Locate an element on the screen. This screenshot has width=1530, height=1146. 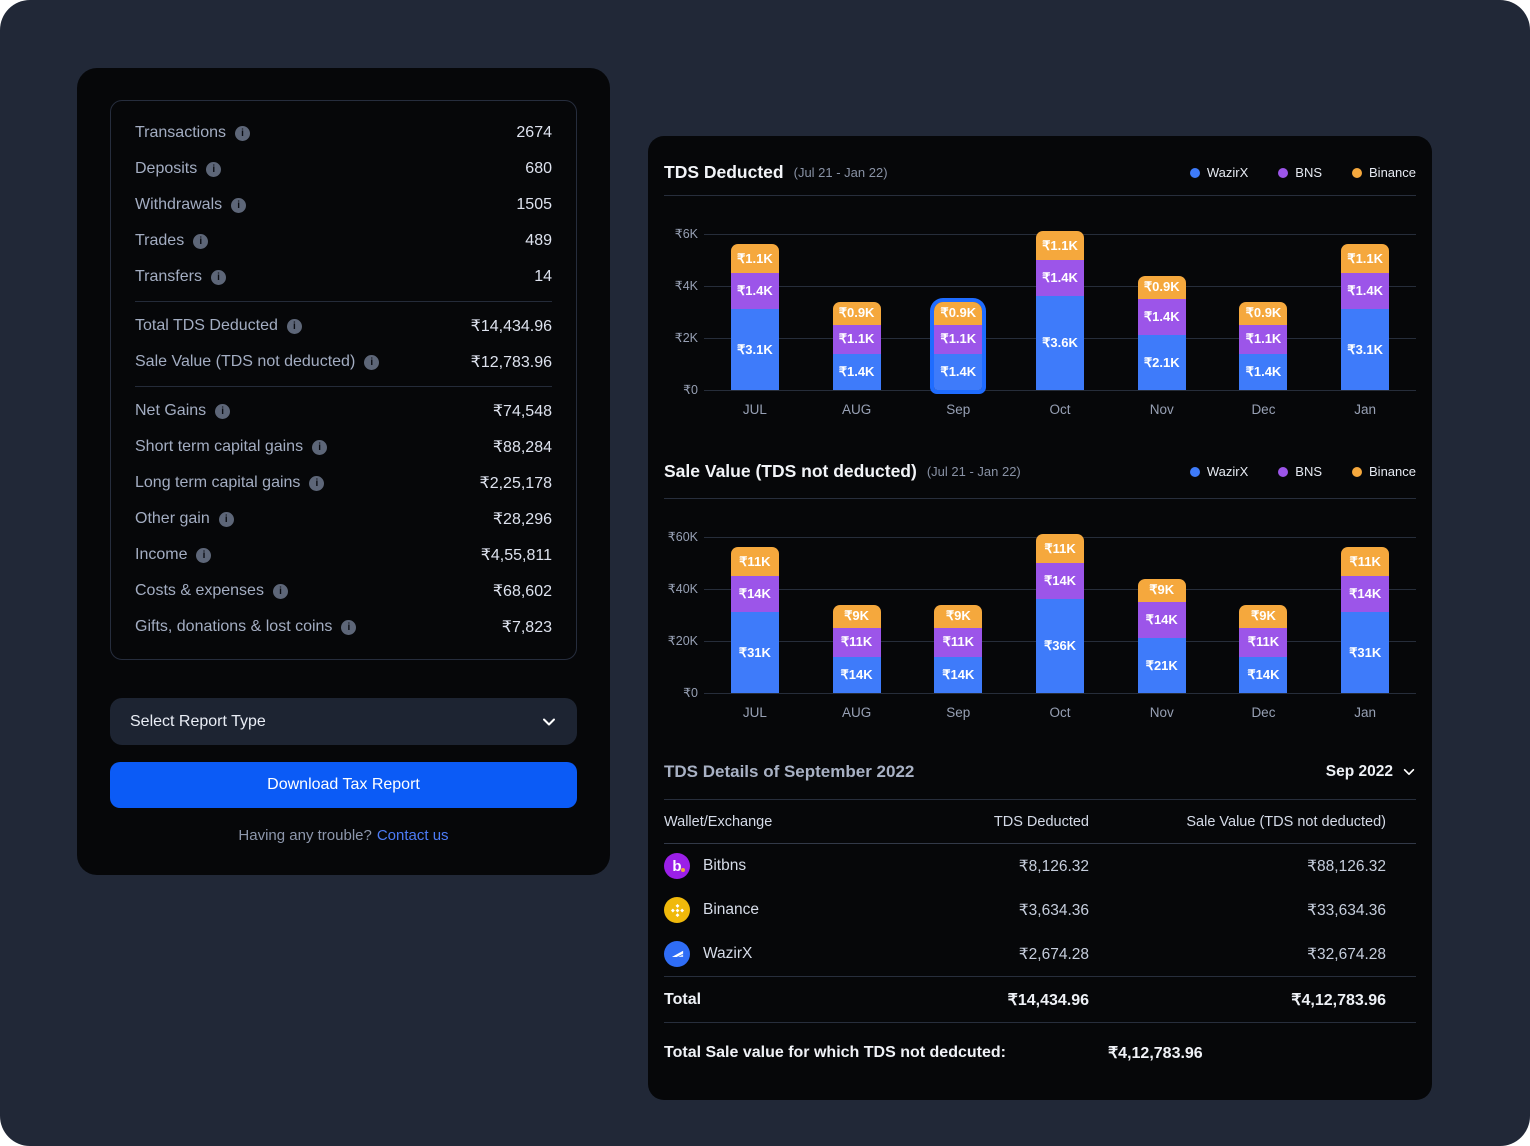
report-type-select: Select Report Type is located at coordinates (343, 721).